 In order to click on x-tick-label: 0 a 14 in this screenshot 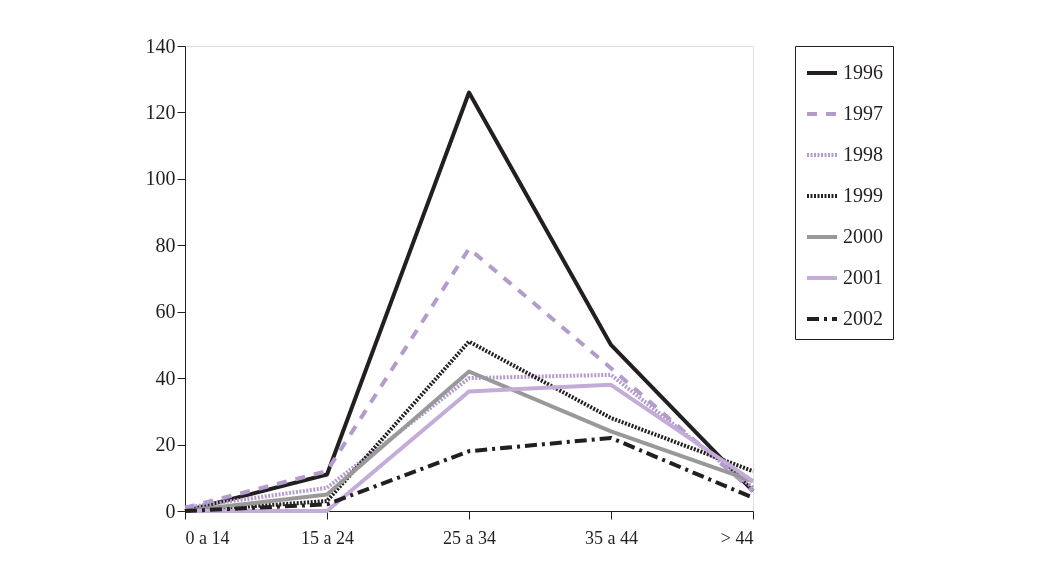, I will do `click(207, 537)`.